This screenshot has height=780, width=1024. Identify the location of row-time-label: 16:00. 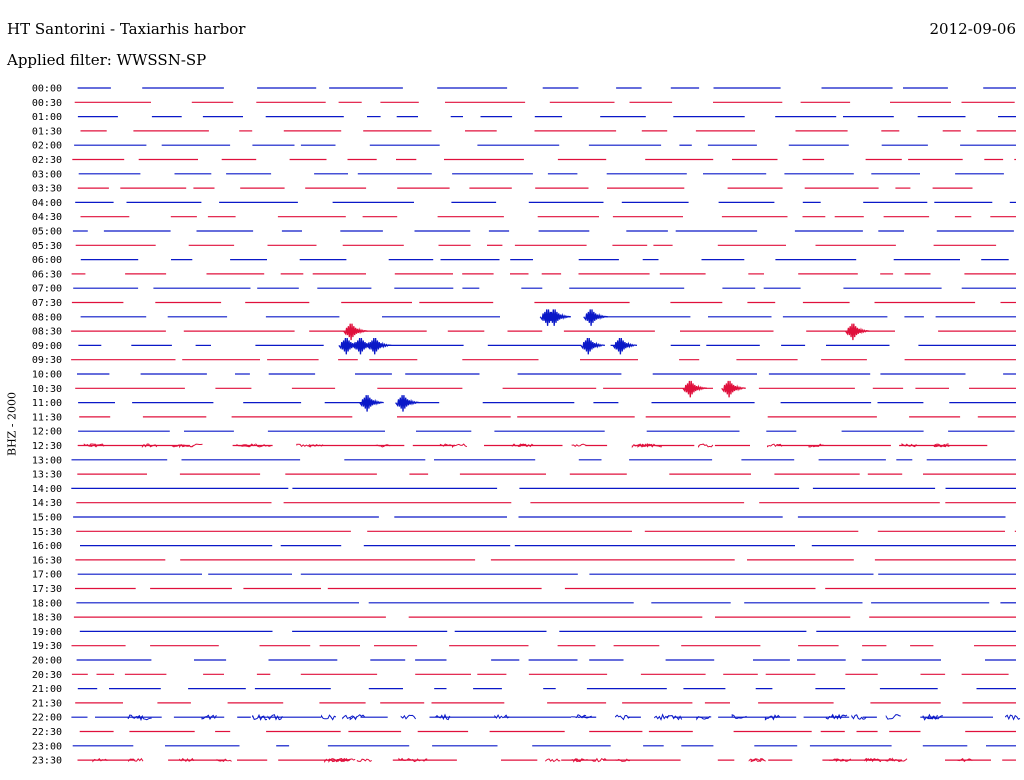
(47, 546).